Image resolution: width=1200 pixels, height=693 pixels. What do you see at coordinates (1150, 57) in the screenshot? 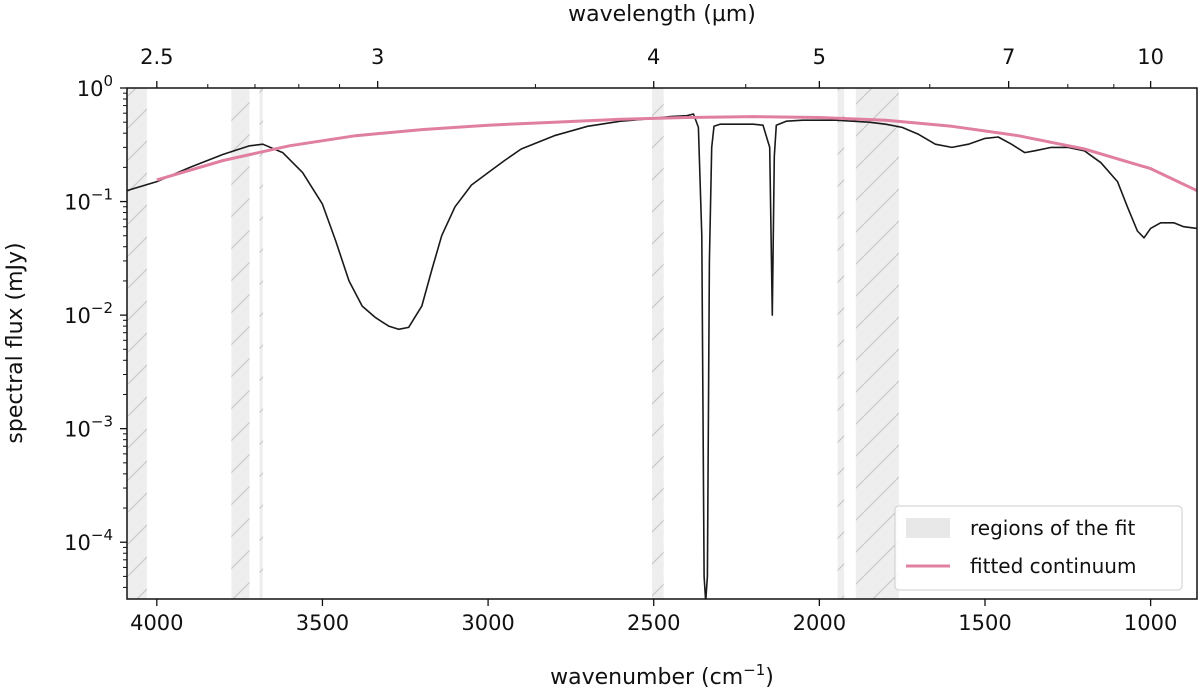
I see `top-tick-label-10: 10` at bounding box center [1150, 57].